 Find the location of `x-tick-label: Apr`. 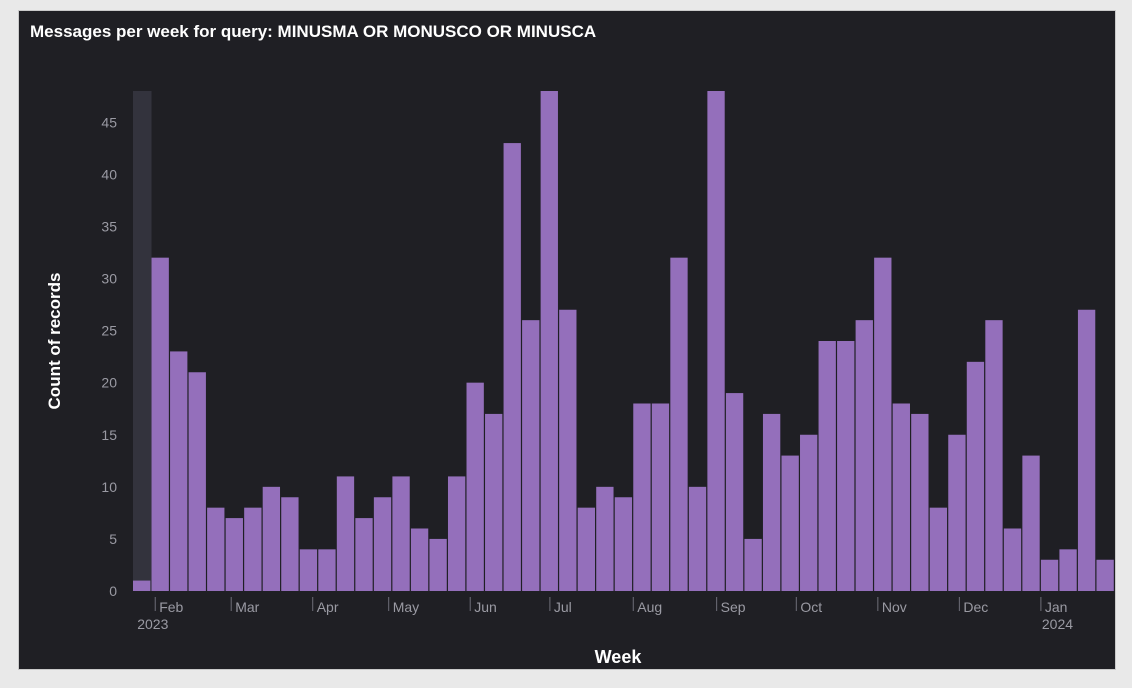

x-tick-label: Apr is located at coordinates (328, 607).